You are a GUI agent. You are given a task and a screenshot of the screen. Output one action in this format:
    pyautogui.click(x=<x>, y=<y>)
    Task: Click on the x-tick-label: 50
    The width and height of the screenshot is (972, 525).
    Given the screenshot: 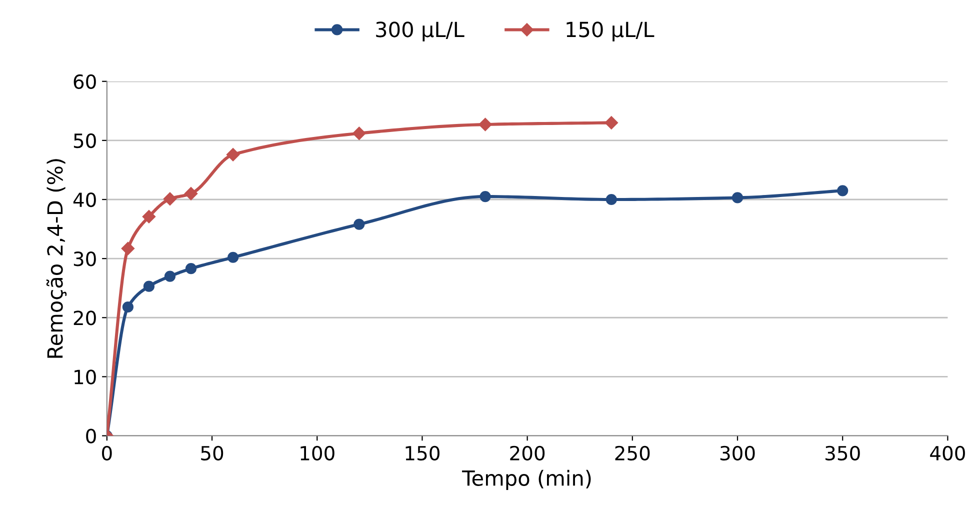 What is the action you would take?
    pyautogui.click(x=212, y=453)
    